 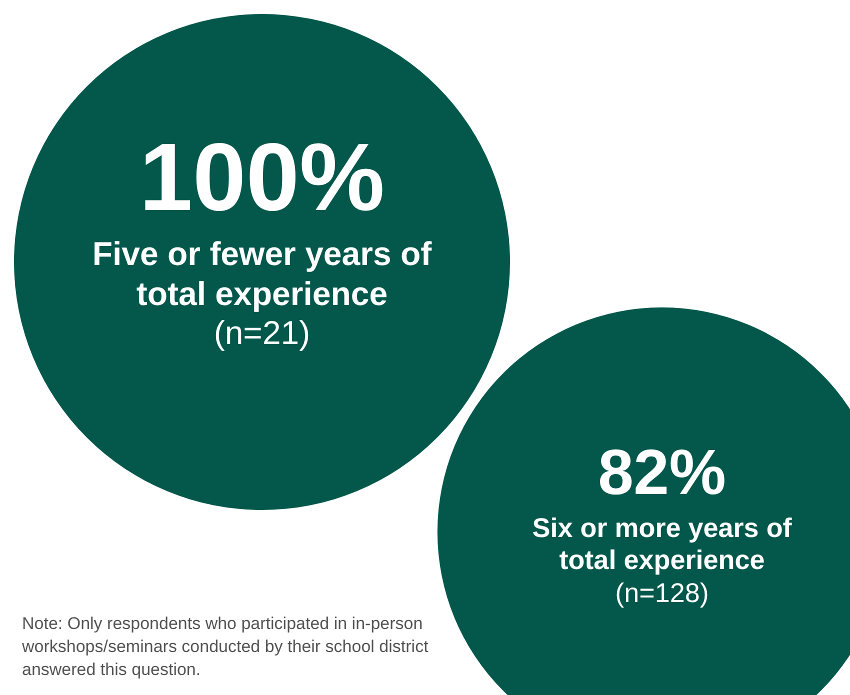 I want to click on text: (n=128), so click(x=662, y=593).